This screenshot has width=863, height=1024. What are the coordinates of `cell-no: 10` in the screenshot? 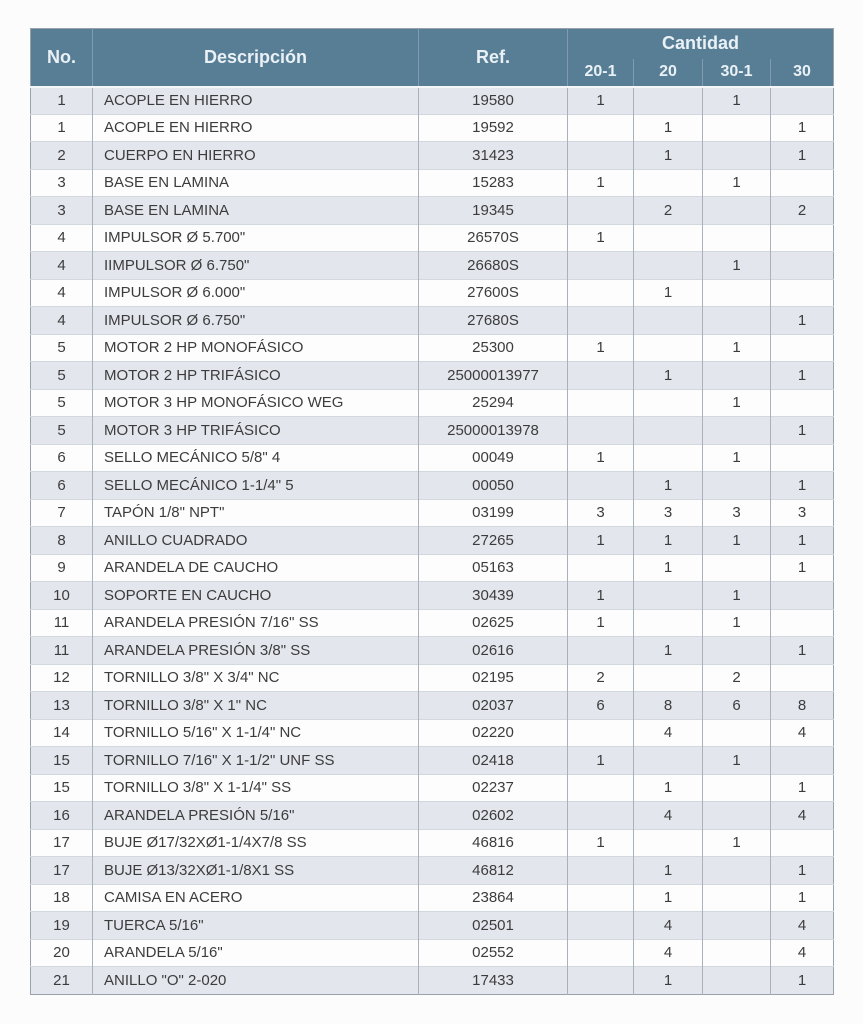 It's located at (61, 595).